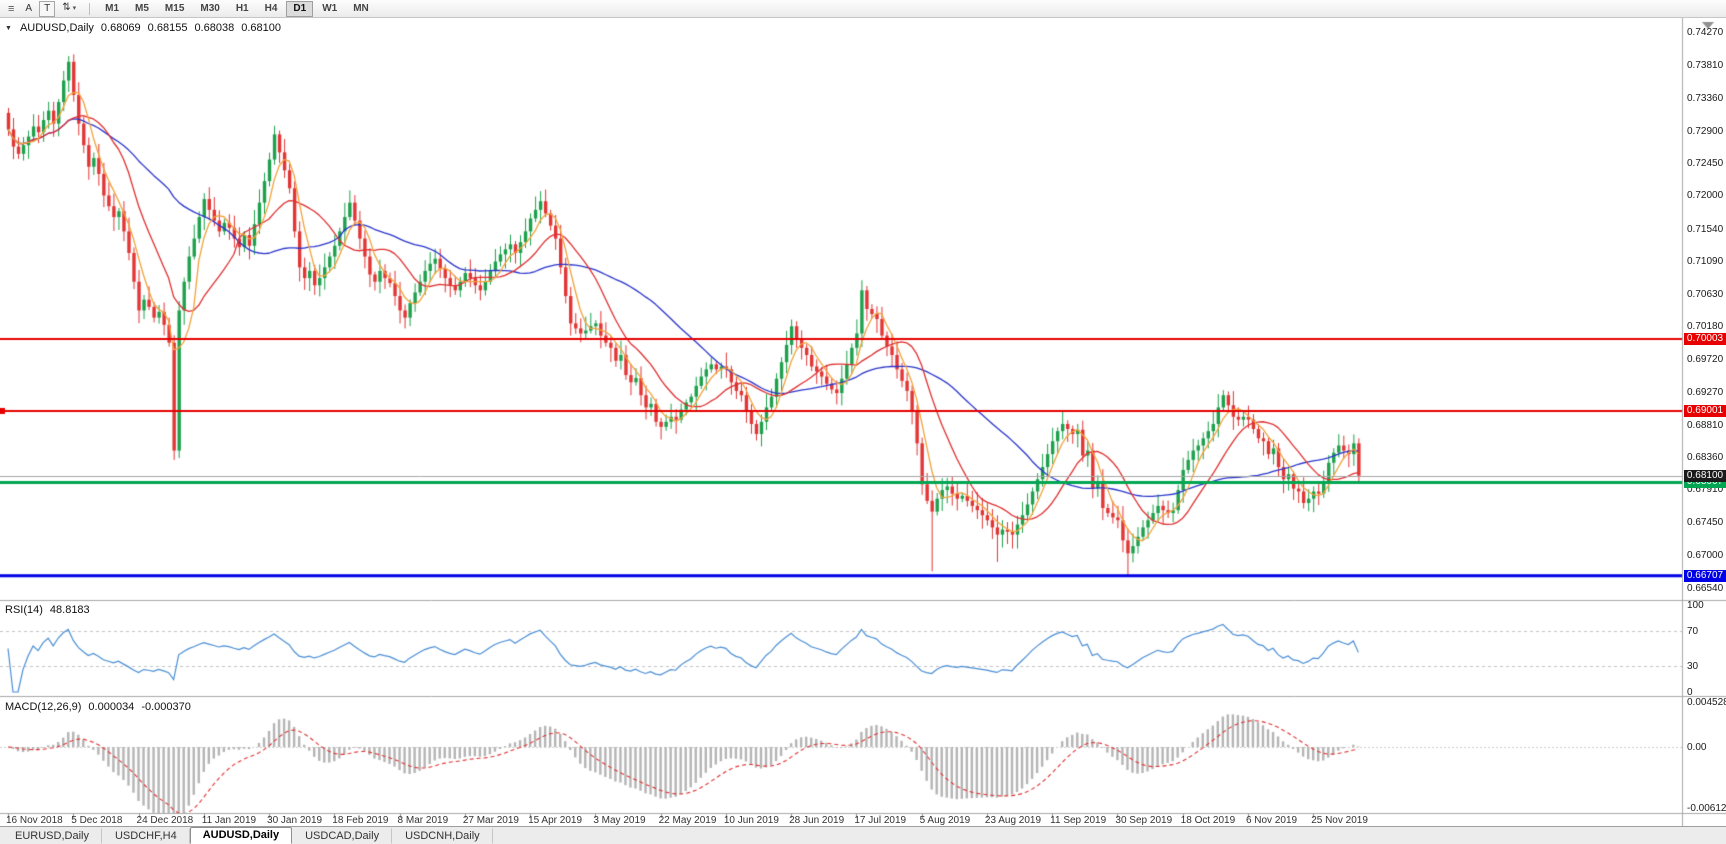  I want to click on rsi-header: RSI(14) 48.8183, so click(47, 610).